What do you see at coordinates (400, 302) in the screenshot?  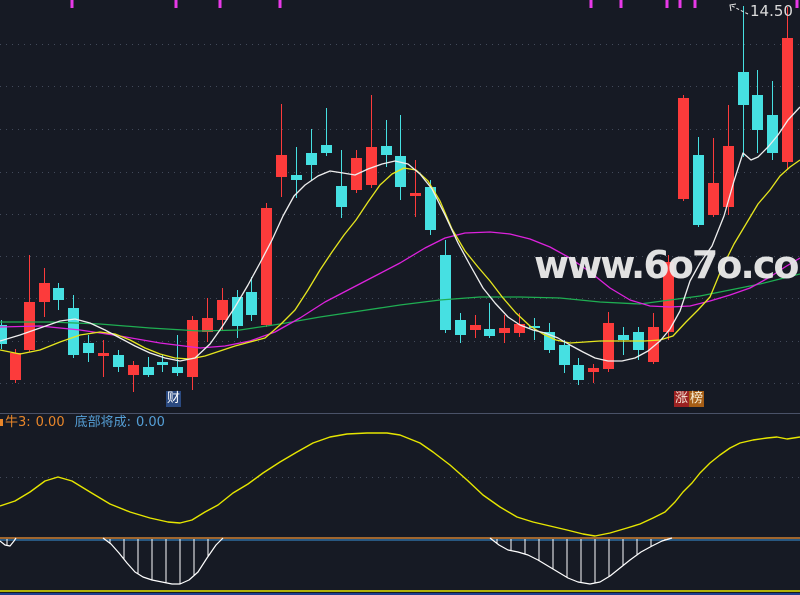 I see `ma-green` at bounding box center [400, 302].